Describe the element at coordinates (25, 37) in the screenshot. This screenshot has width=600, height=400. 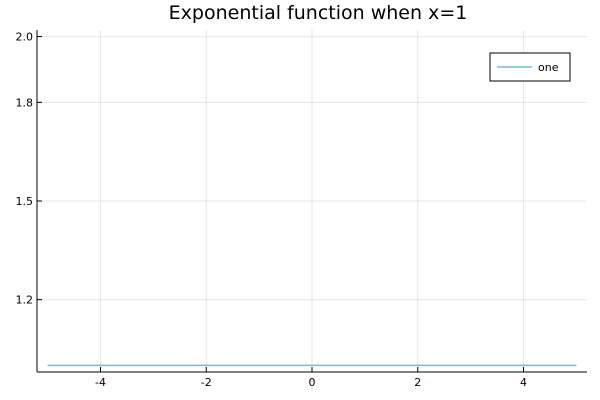
I see `y-tick-label: 2.0` at that location.